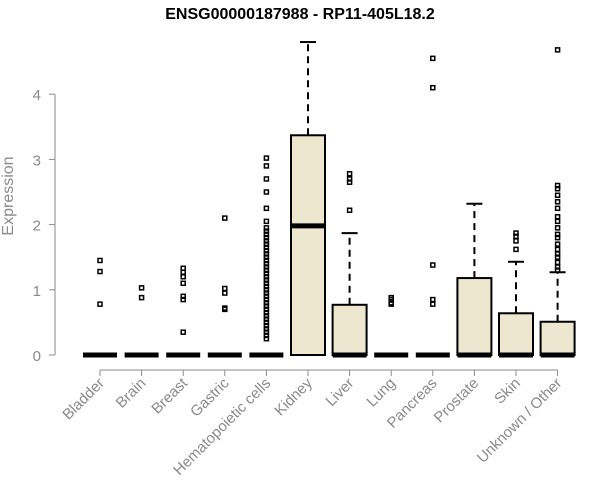 The width and height of the screenshot is (600, 500). Describe the element at coordinates (83, 399) in the screenshot. I see `x-category-label: Bladder` at that location.